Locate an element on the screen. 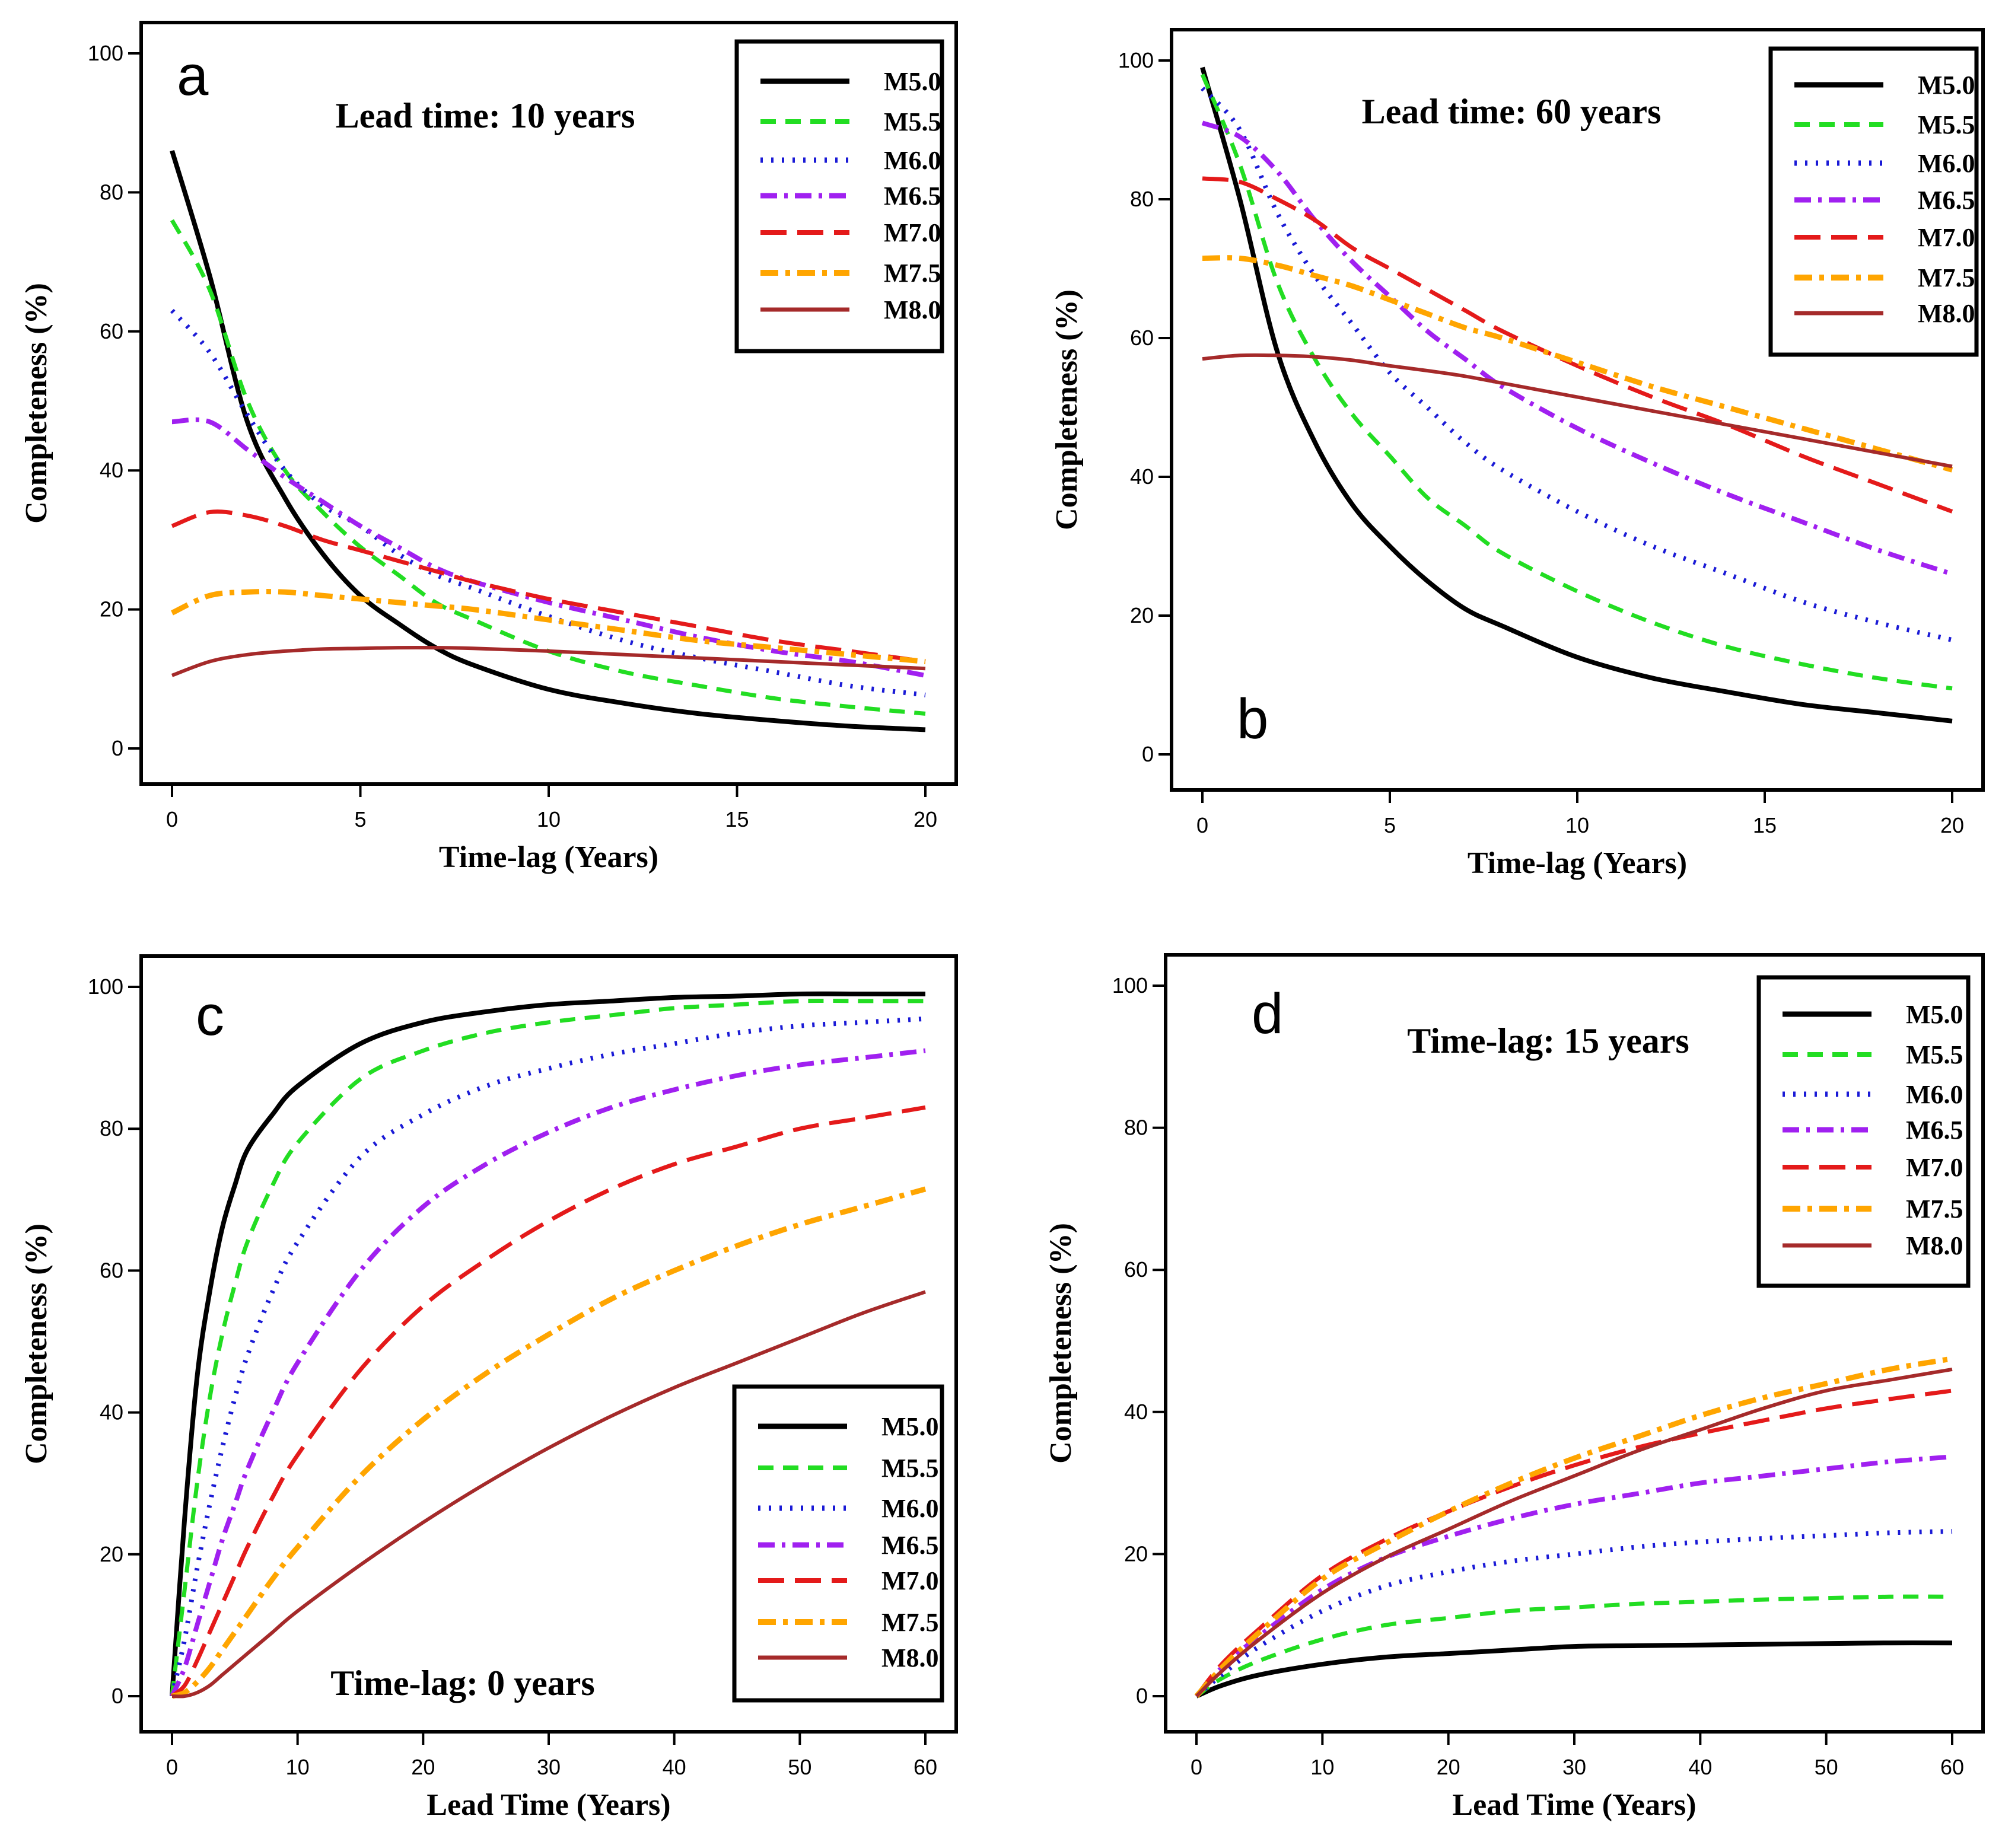 Image resolution: width=2002 pixels, height=1848 pixels. x-tick-label: 30 is located at coordinates (549, 1767).